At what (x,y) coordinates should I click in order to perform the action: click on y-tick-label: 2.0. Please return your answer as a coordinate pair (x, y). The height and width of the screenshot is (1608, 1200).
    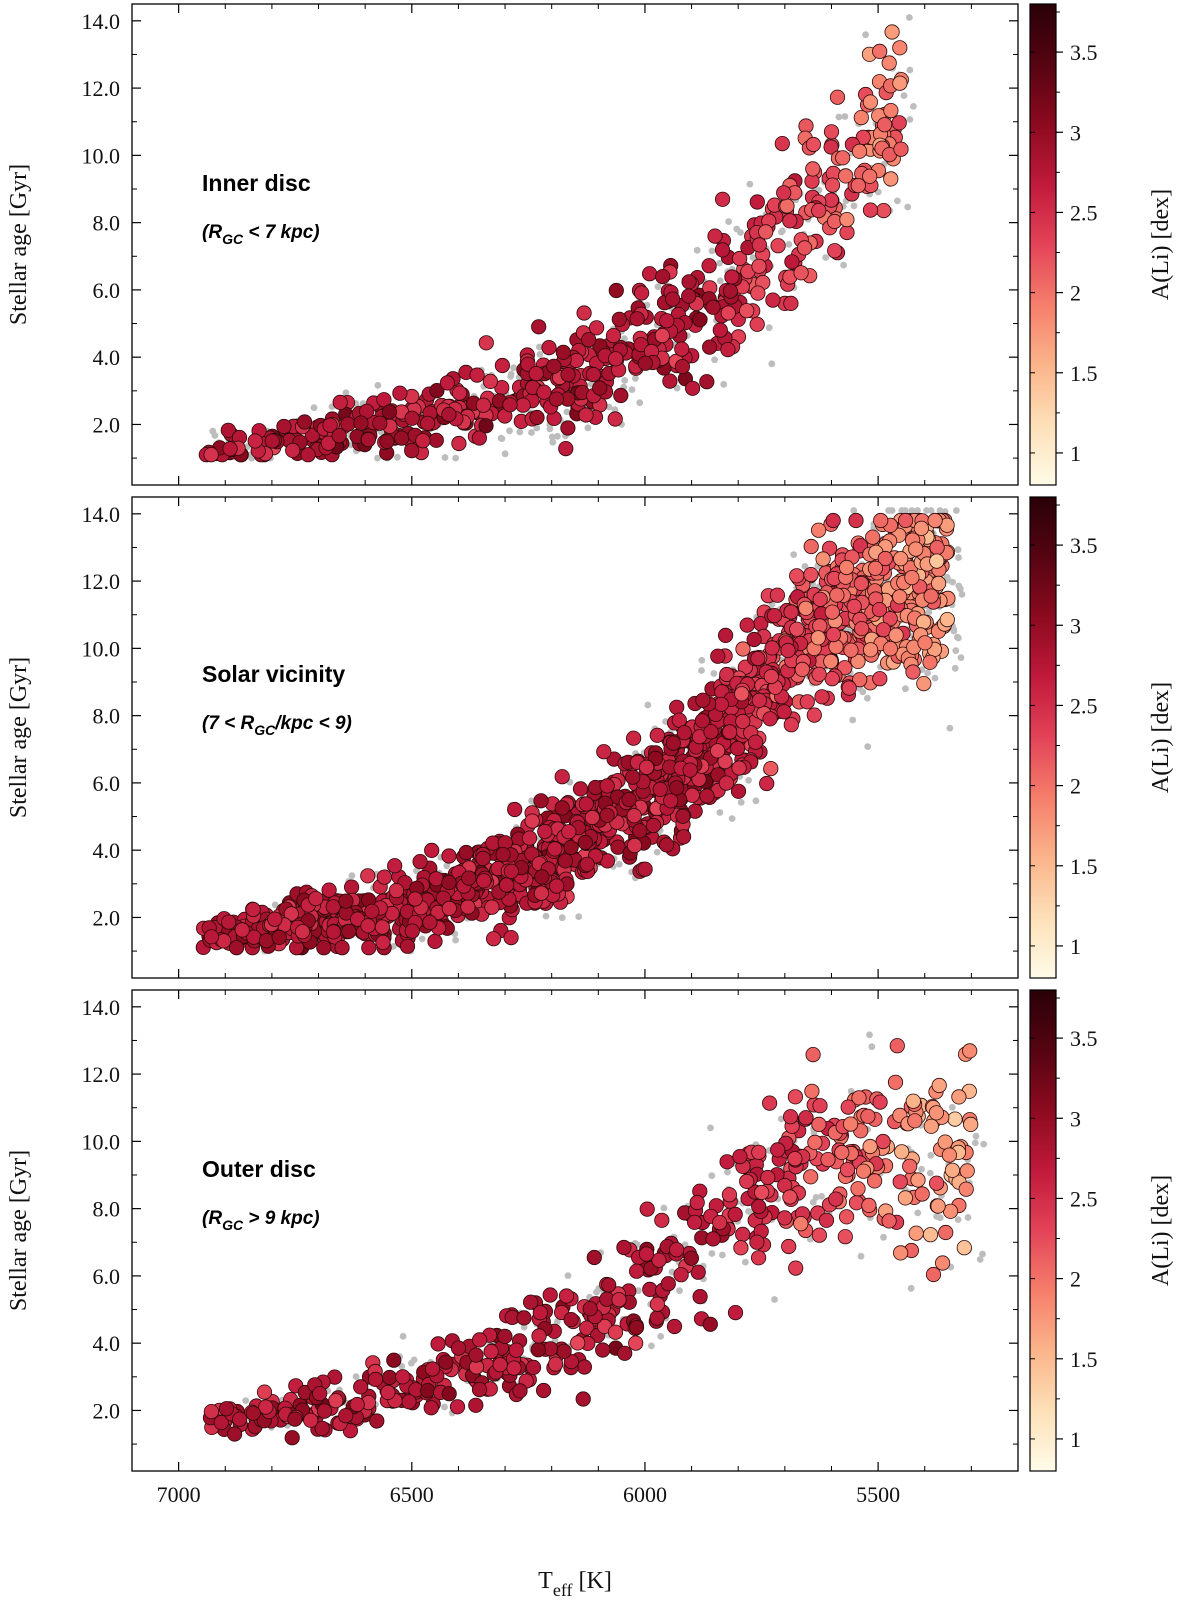
    Looking at the image, I should click on (107, 424).